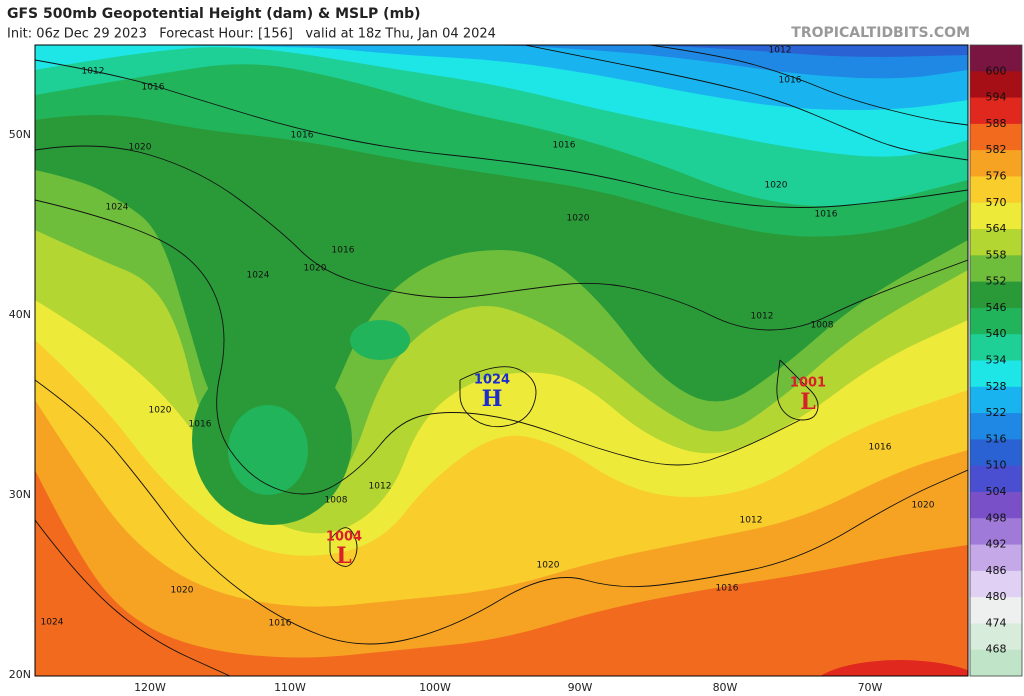 The height and width of the screenshot is (696, 1024). Describe the element at coordinates (996, 149) in the screenshot. I see `colorbar-label: 582` at that location.